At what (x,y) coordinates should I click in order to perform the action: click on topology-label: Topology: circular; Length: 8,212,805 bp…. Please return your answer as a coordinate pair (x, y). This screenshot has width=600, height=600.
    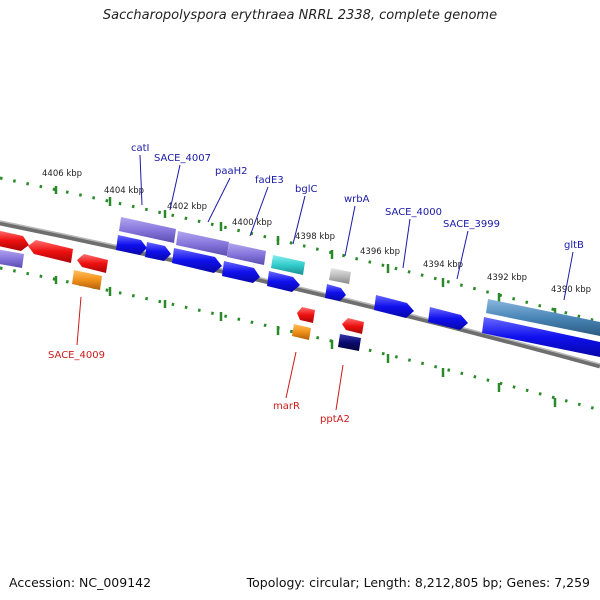
    Looking at the image, I should click on (418, 582).